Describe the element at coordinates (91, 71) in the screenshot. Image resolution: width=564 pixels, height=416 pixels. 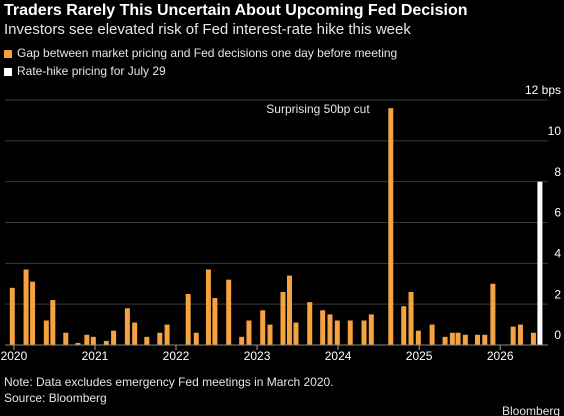
I see `legend-label: Rate-hike pricing for July 29` at that location.